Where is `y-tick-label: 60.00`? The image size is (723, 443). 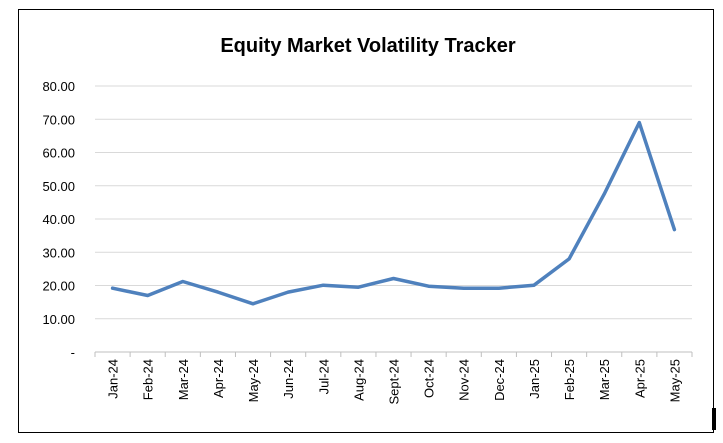 y-tick-label: 60.00 is located at coordinates (58, 153).